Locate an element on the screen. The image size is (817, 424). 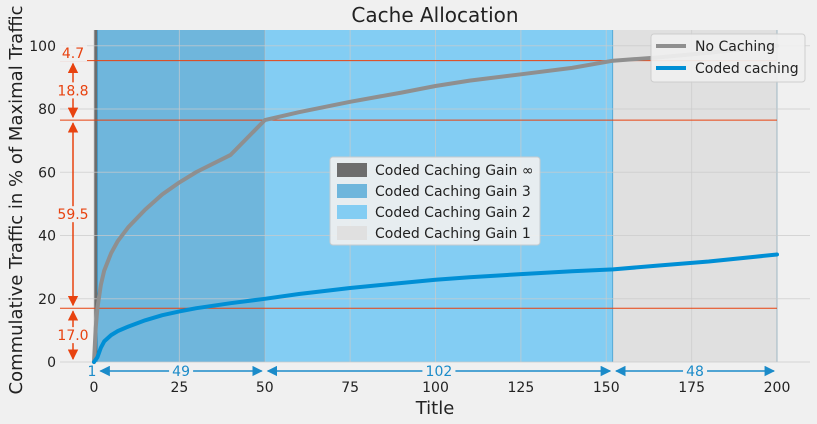
x-tick-label: 125 is located at coordinates (521, 388).